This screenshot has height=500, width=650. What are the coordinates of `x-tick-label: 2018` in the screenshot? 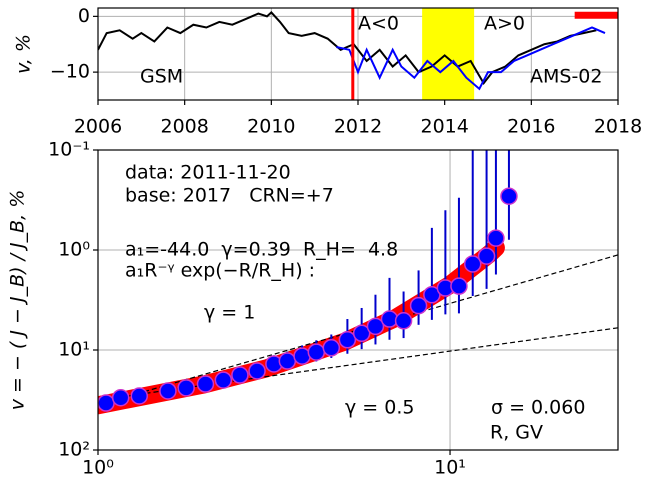 It's located at (618, 127).